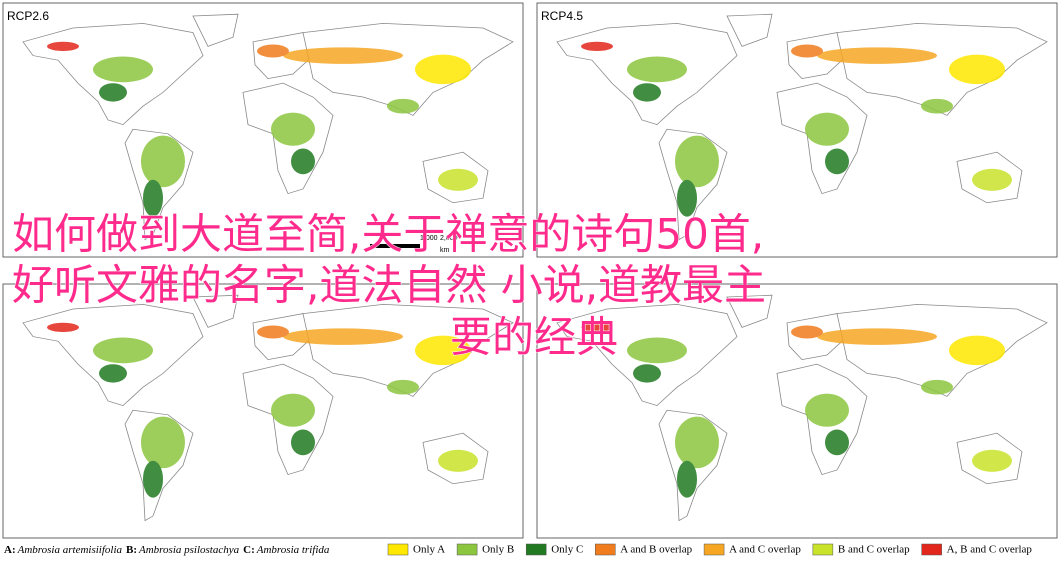 The image size is (1063, 563). What do you see at coordinates (449, 238) in the screenshot?
I see `scale-label: 2,000` at bounding box center [449, 238].